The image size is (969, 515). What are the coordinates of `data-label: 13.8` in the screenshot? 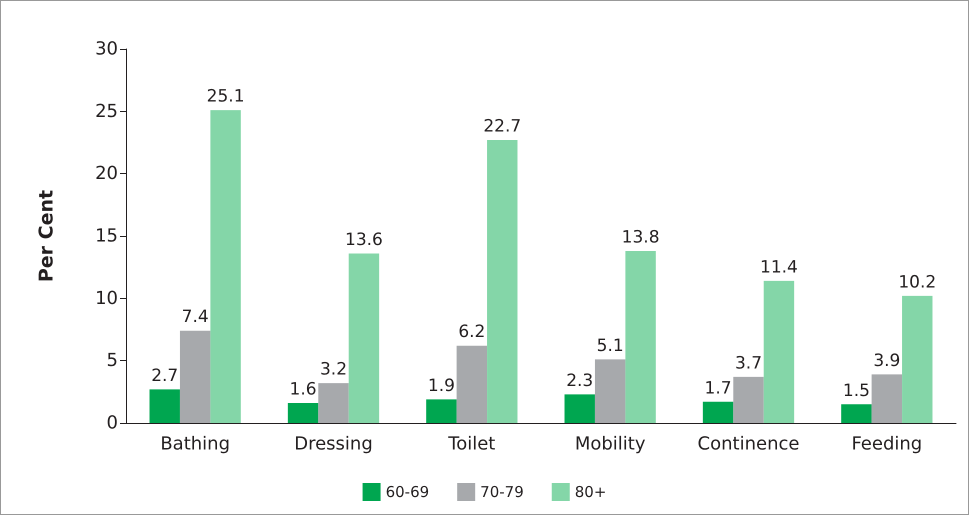 It's located at (641, 237).